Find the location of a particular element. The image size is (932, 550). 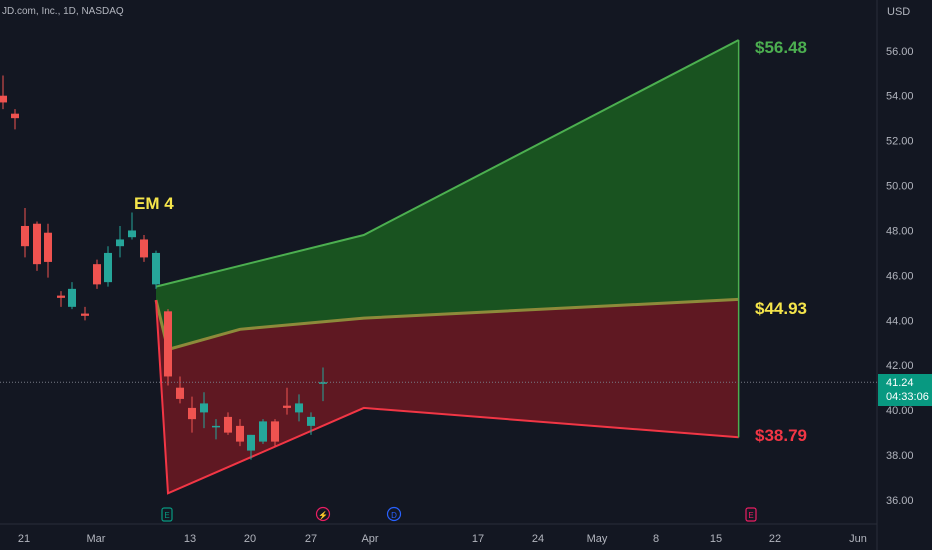

event-marker-symbol: D is located at coordinates (394, 515).